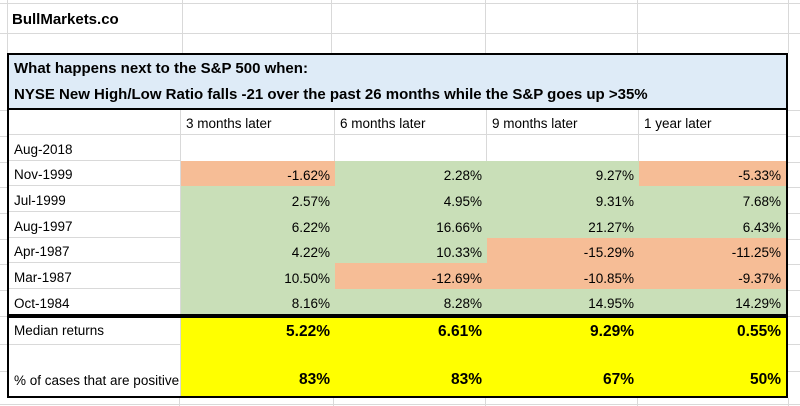 The width and height of the screenshot is (800, 406). I want to click on table-cell: 2.57%, so click(258, 199).